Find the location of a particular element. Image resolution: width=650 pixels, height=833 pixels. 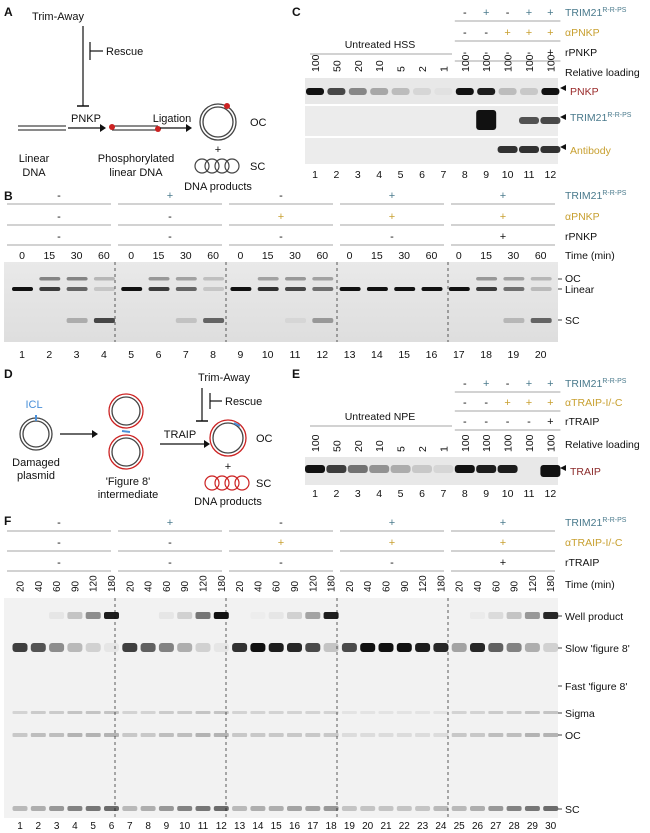

b-time-1: 0 is located at coordinates (22, 256).